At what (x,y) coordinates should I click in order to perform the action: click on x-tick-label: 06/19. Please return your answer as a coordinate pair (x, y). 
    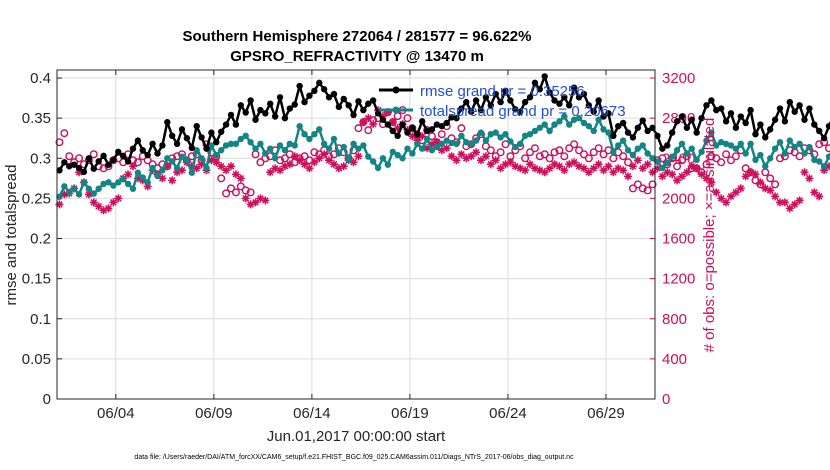
    Looking at the image, I should click on (410, 413).